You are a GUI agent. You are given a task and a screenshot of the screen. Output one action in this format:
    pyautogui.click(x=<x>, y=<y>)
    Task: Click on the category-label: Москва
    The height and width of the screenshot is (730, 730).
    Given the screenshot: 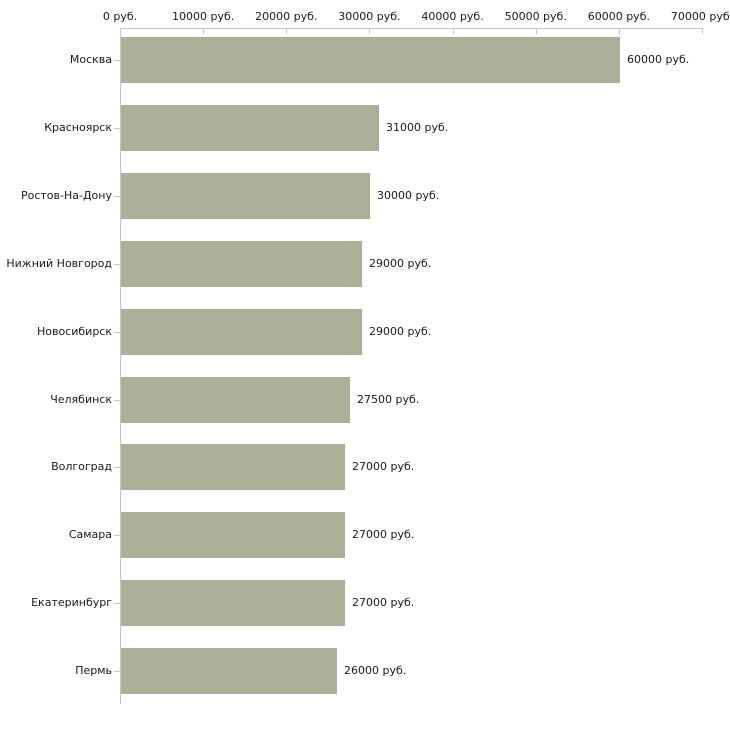 What is the action you would take?
    pyautogui.click(x=90, y=59)
    